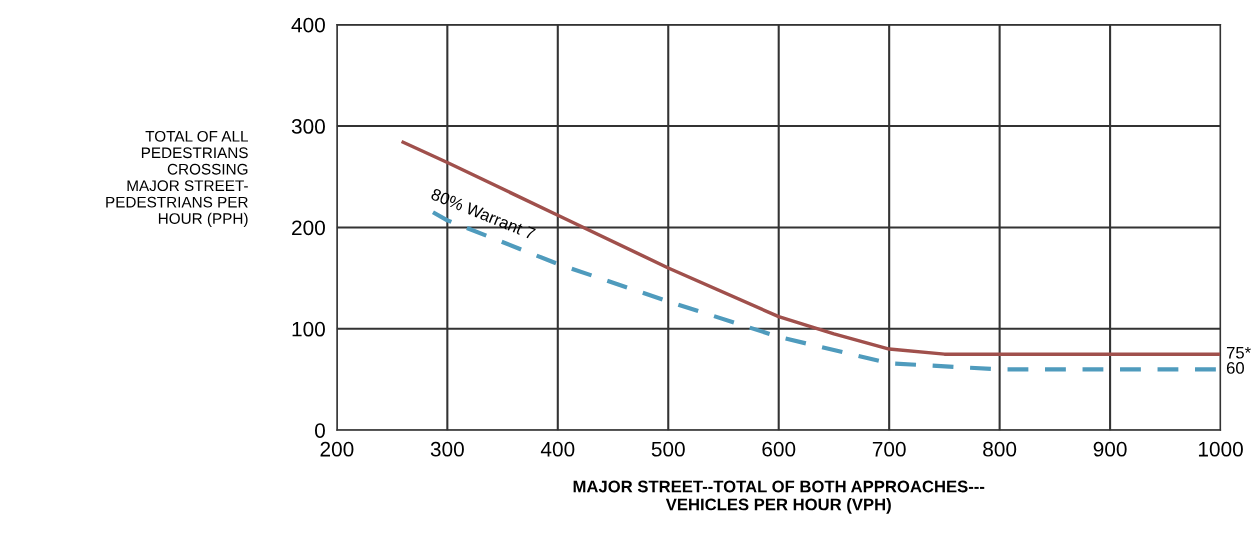 This screenshot has height=548, width=1257. Describe the element at coordinates (308, 228) in the screenshot. I see `y-tick-label: 200` at that location.